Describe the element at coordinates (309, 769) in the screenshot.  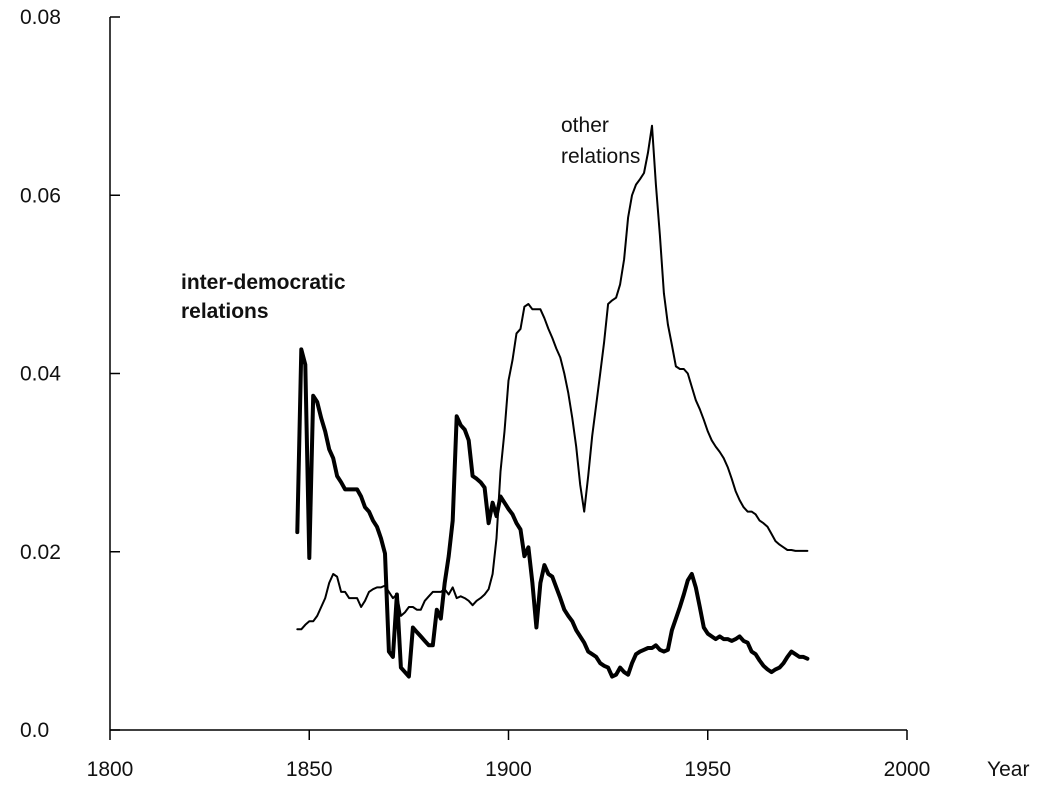
I see `x-tick-label: 1850` at that location.